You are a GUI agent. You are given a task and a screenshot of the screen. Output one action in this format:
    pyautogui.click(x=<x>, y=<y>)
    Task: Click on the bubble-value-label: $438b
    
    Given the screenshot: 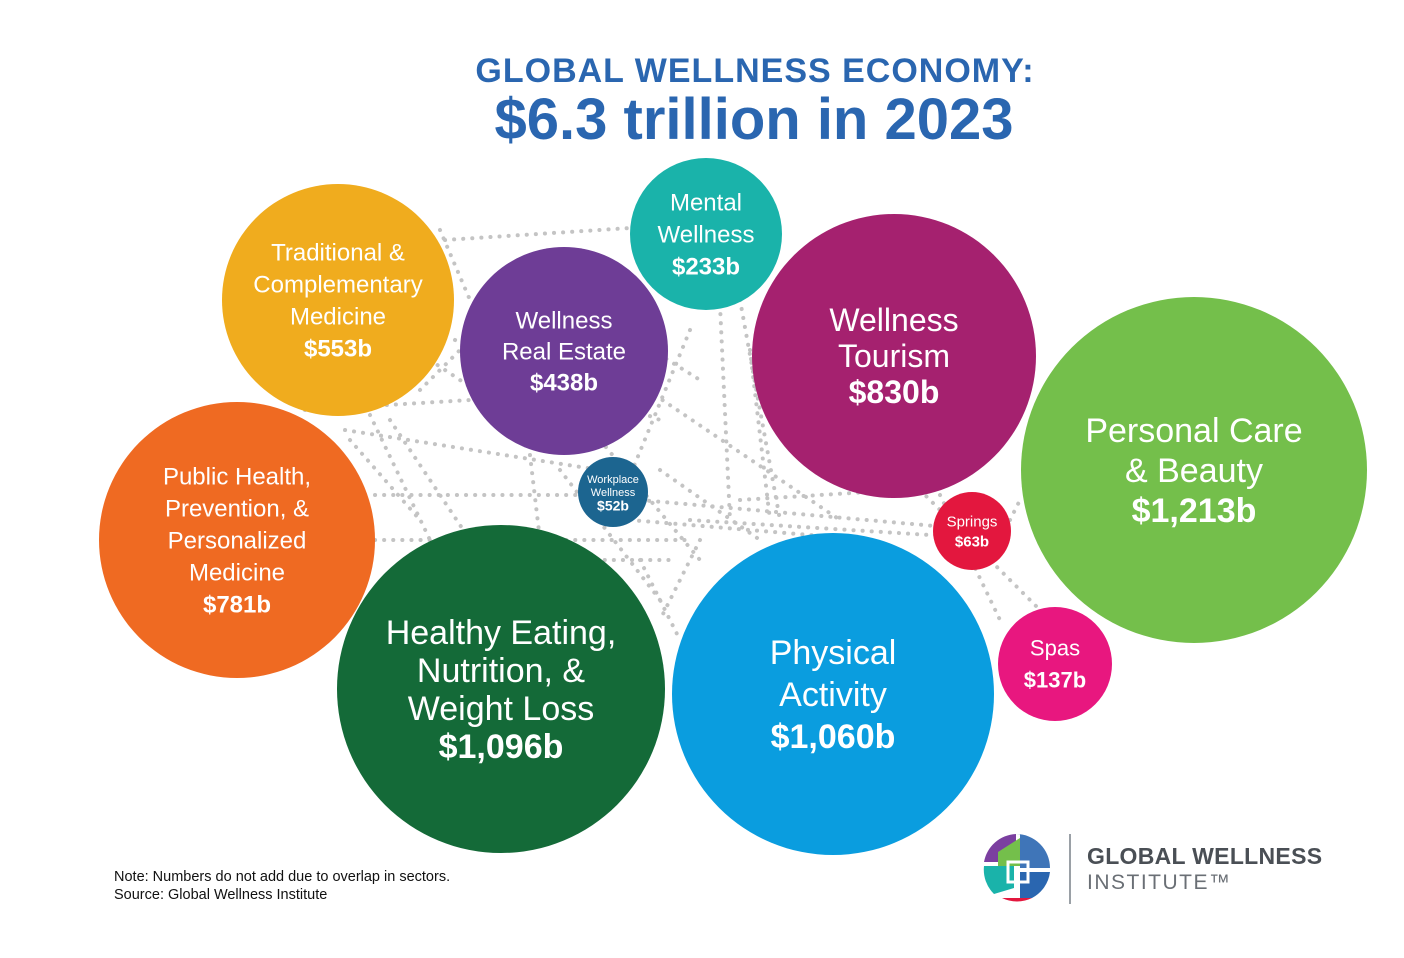 What is the action you would take?
    pyautogui.click(x=564, y=382)
    